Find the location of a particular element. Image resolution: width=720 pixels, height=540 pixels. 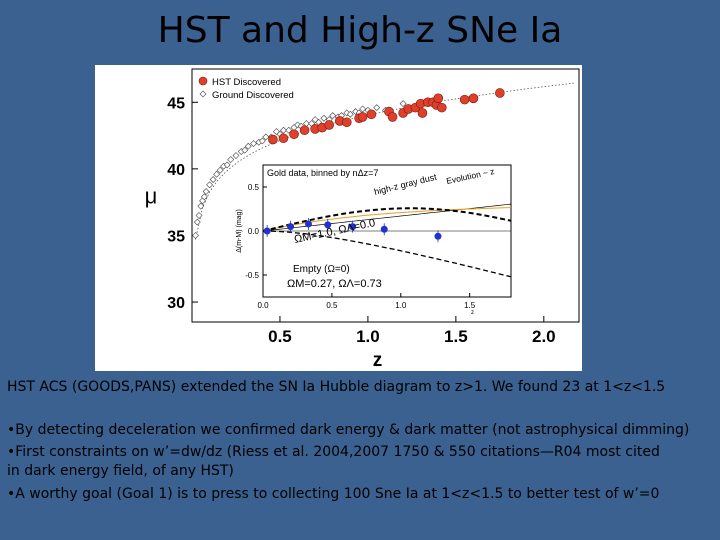

slide-title: HST and High-z SNe Ia is located at coordinates (360, 30).